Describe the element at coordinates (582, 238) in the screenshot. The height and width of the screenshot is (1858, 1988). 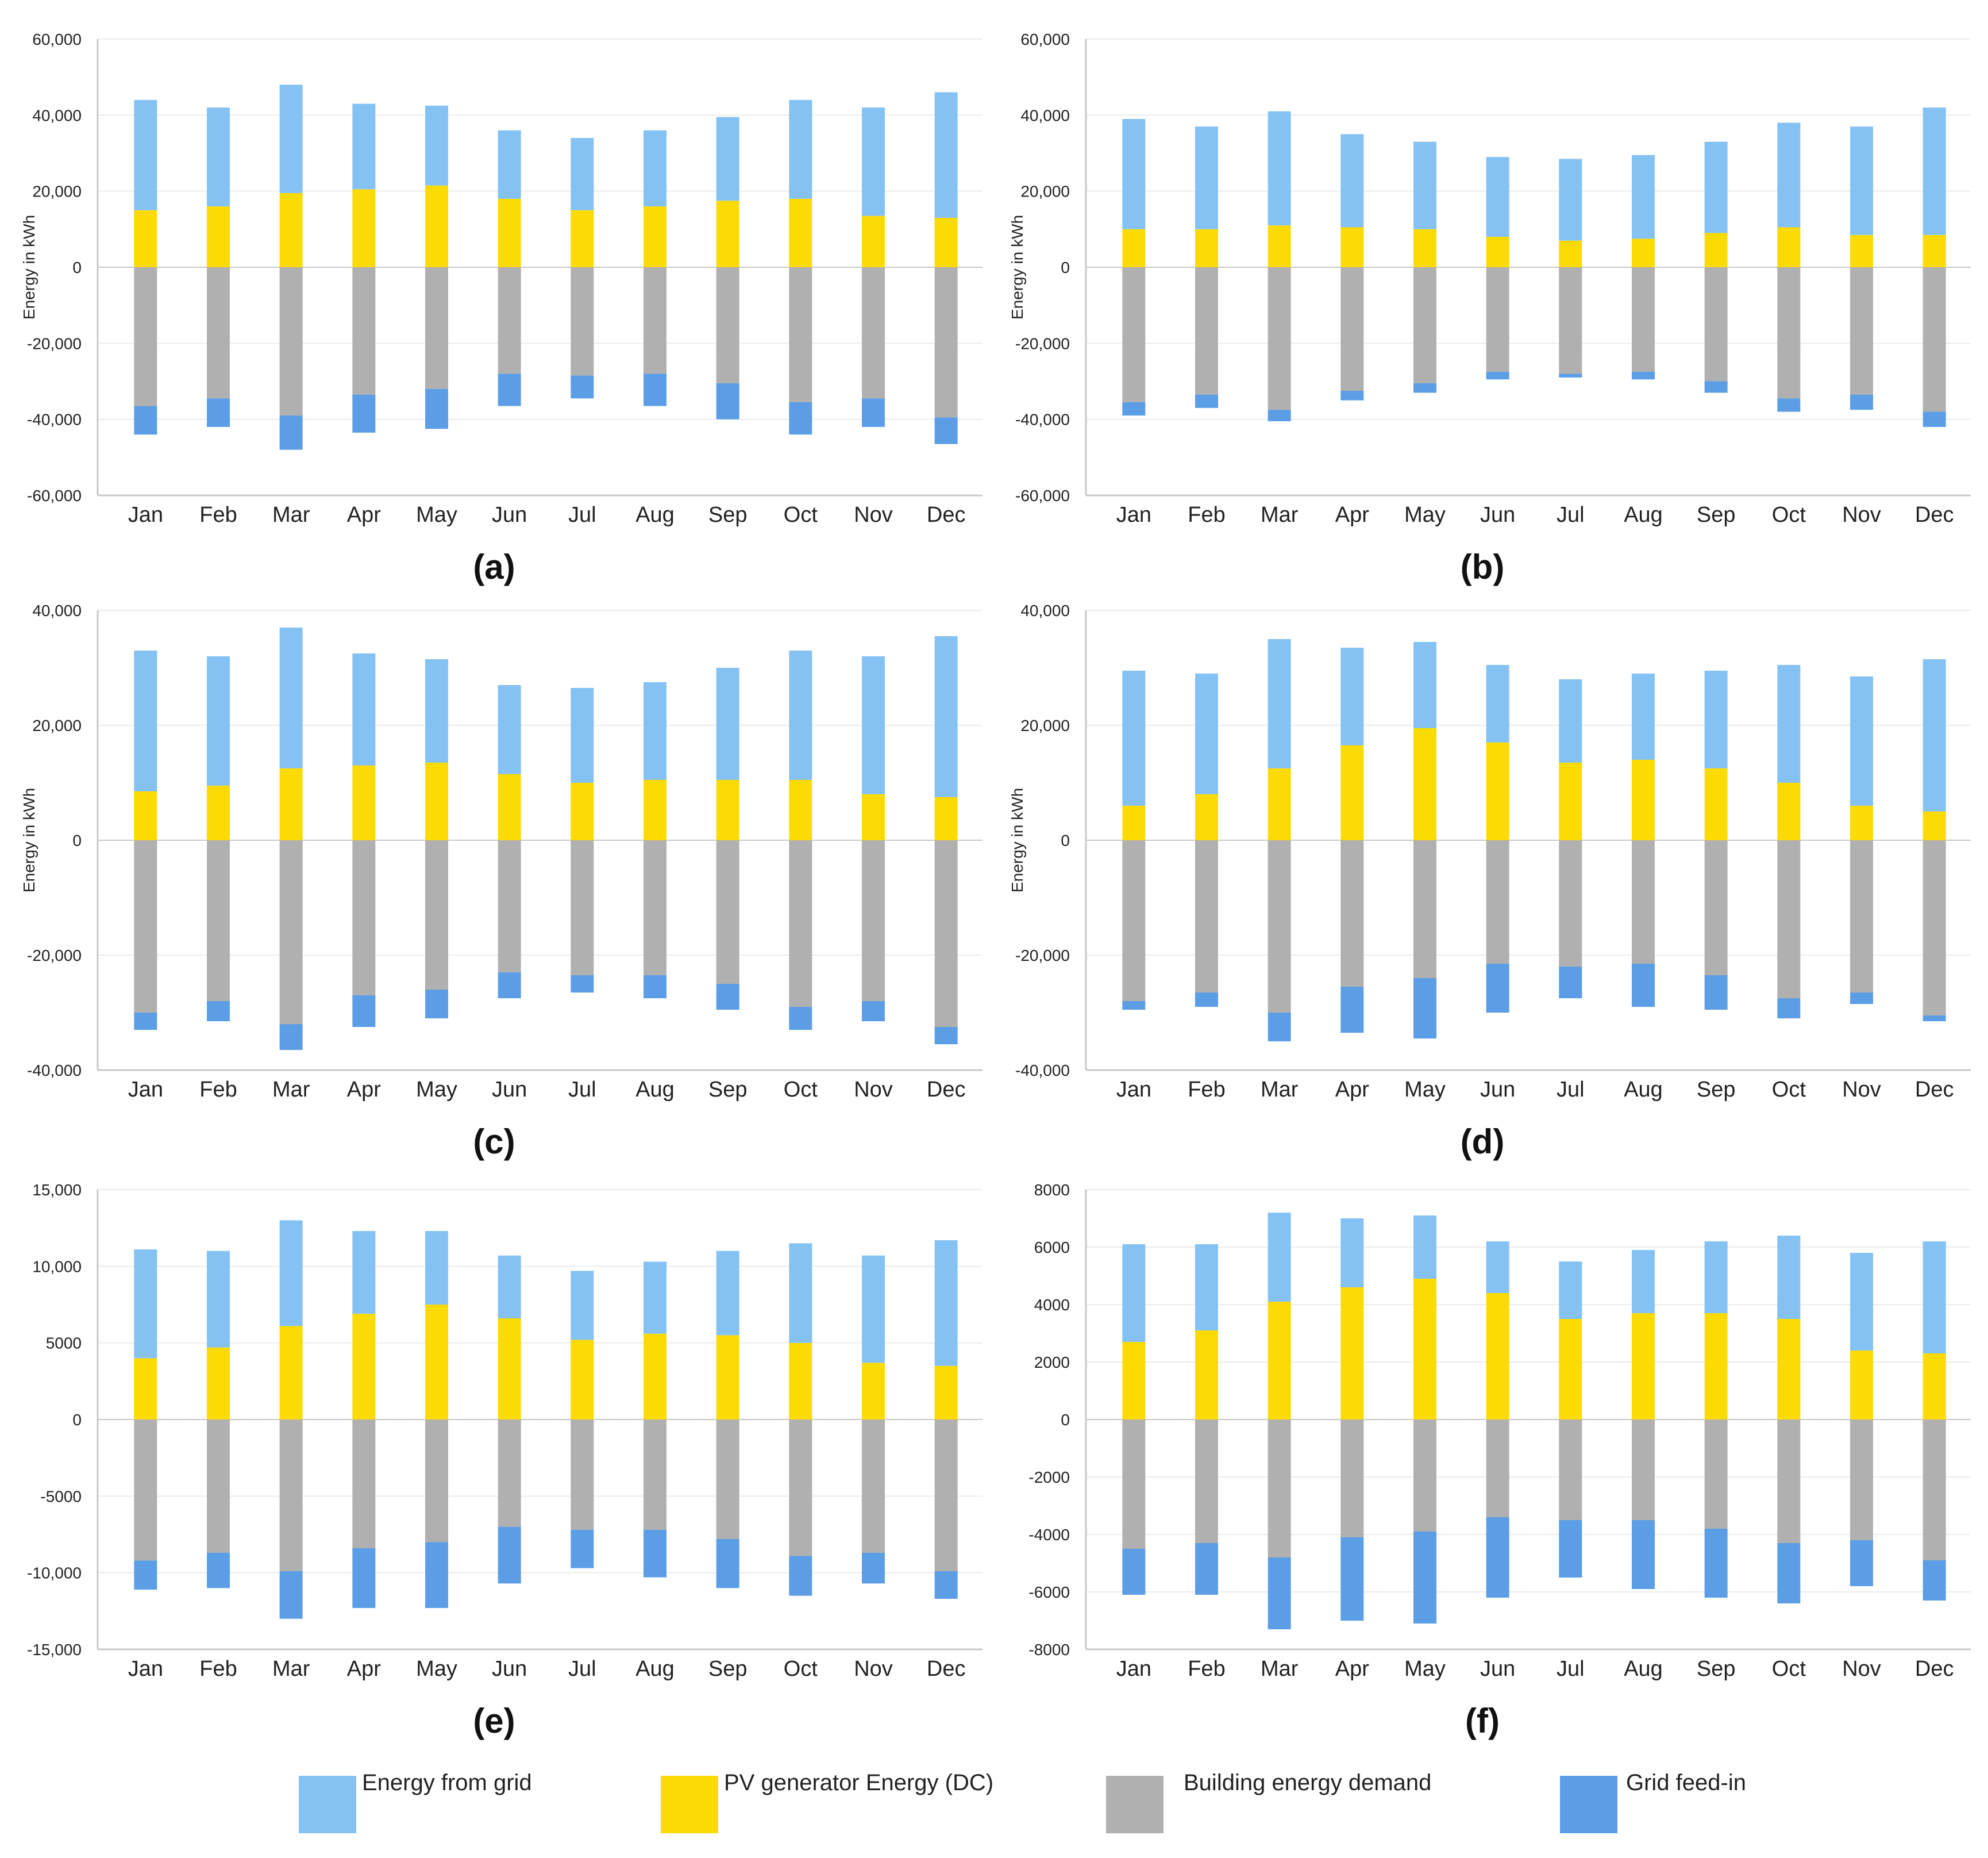
I see `bar-pv-a-jul` at that location.